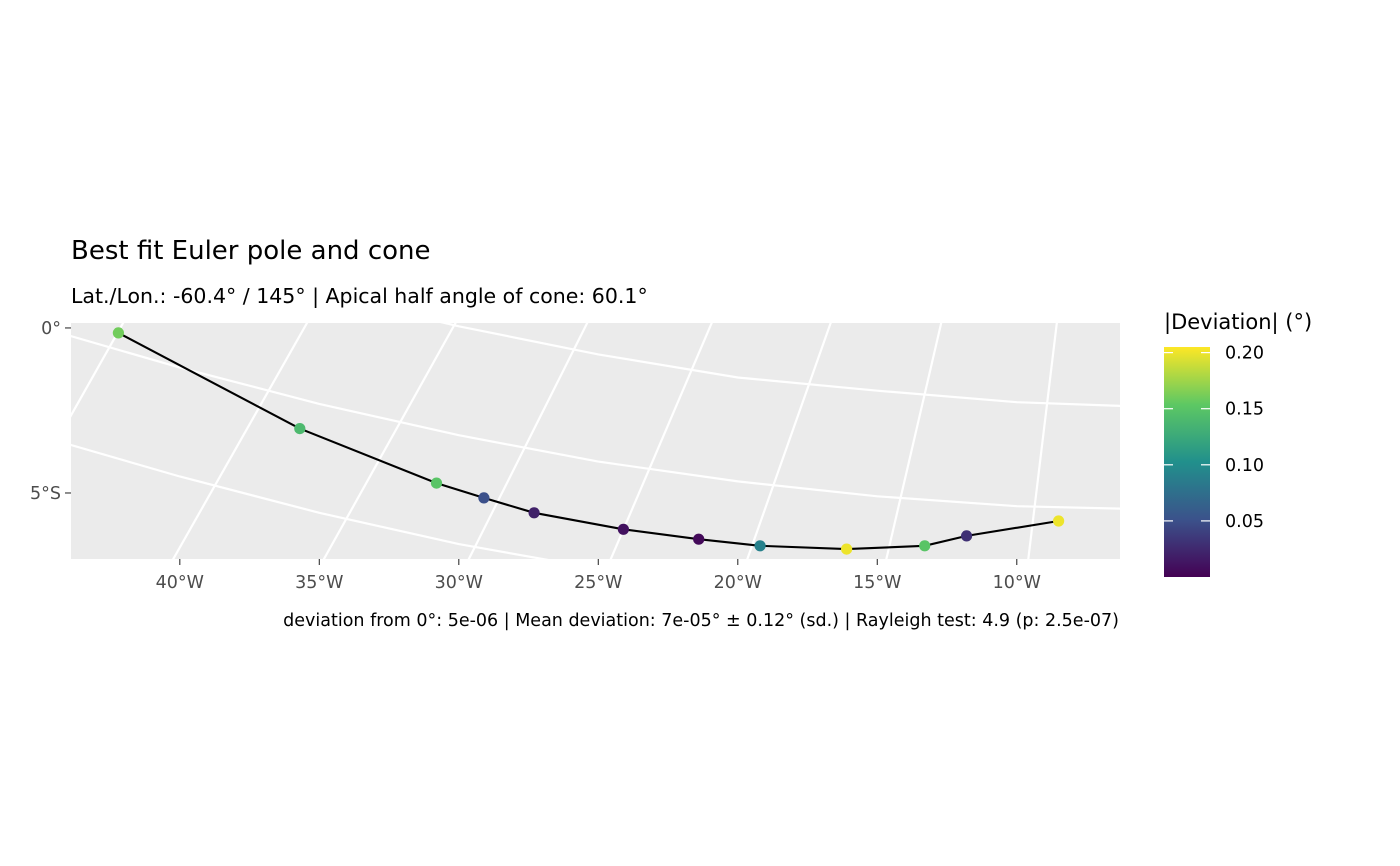  I want to click on x-tick-label: 15°W, so click(877, 583).